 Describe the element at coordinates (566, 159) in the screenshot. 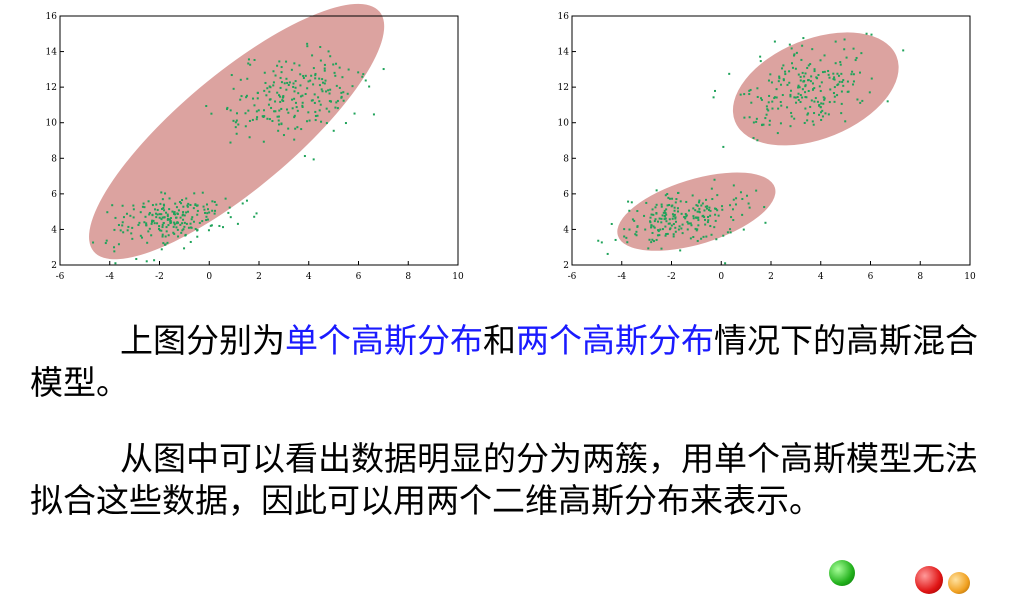

I see `y-tick-label: 8` at that location.